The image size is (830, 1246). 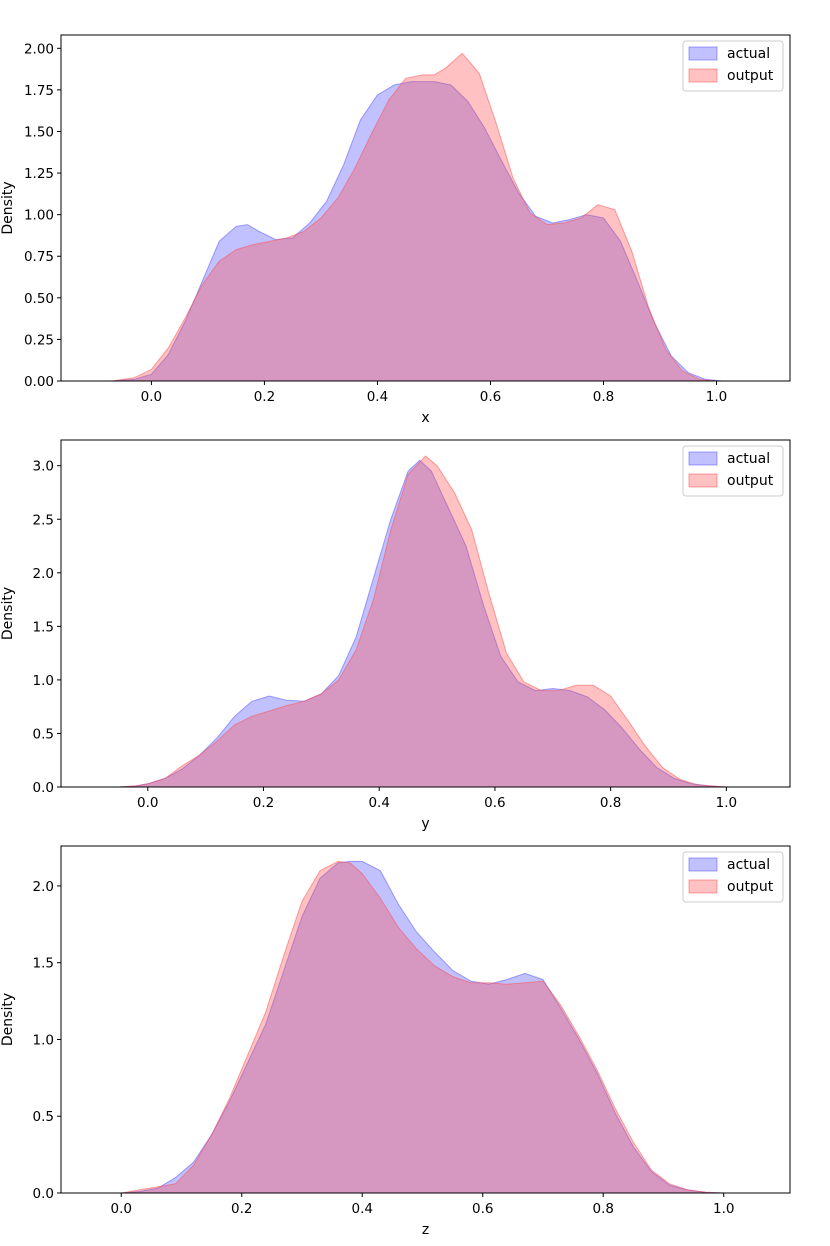 What do you see at coordinates (39, 174) in the screenshot?
I see `y-tick-label: 1.25` at bounding box center [39, 174].